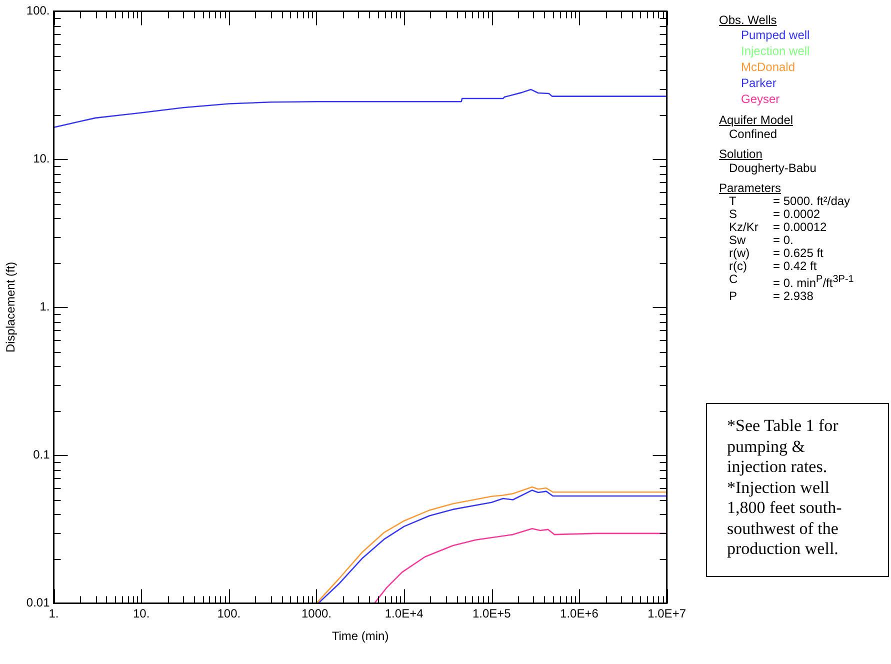 The height and width of the screenshot is (664, 891). What do you see at coordinates (579, 613) in the screenshot?
I see `x-tick-label: 1.0E+6` at bounding box center [579, 613].